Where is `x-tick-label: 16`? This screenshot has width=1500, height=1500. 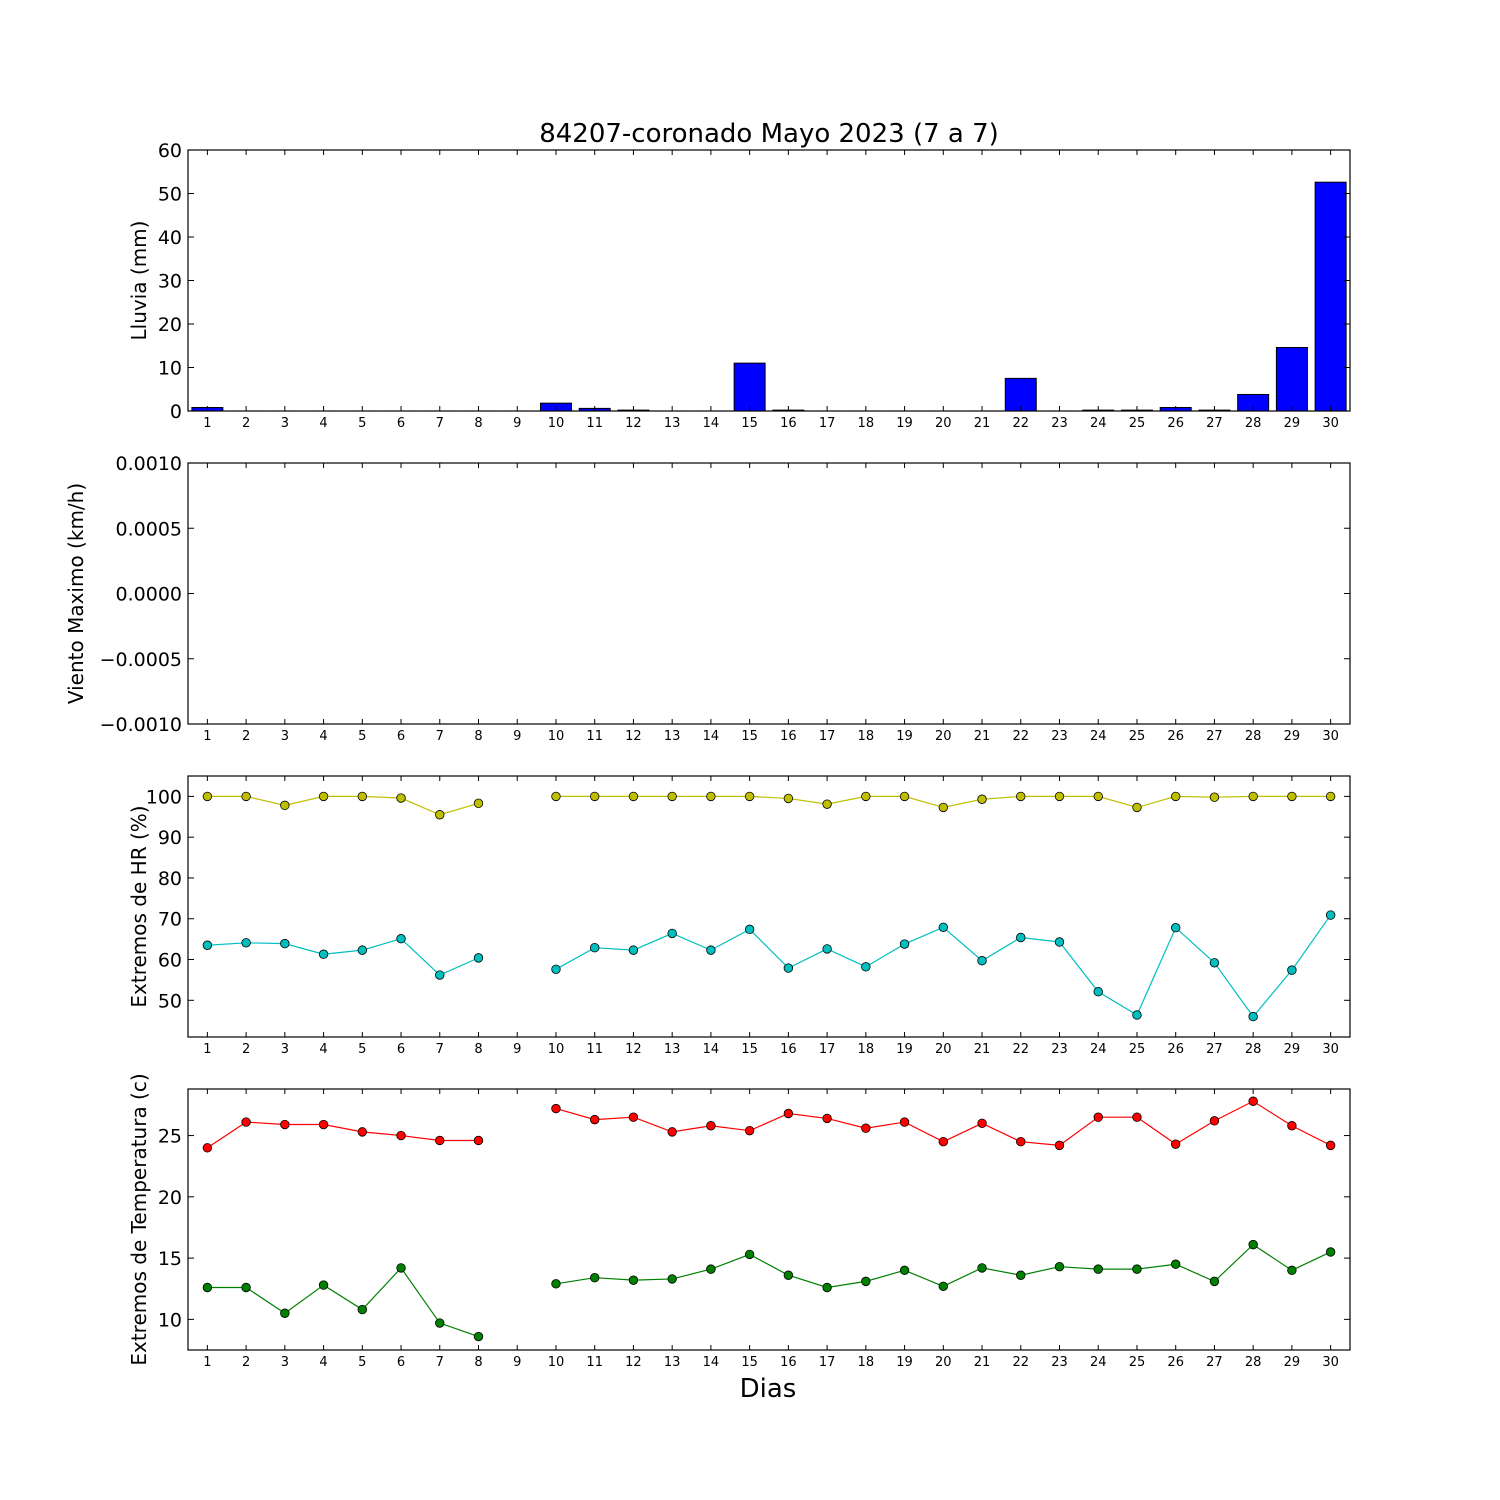 x-tick-label: 16 is located at coordinates (788, 1362).